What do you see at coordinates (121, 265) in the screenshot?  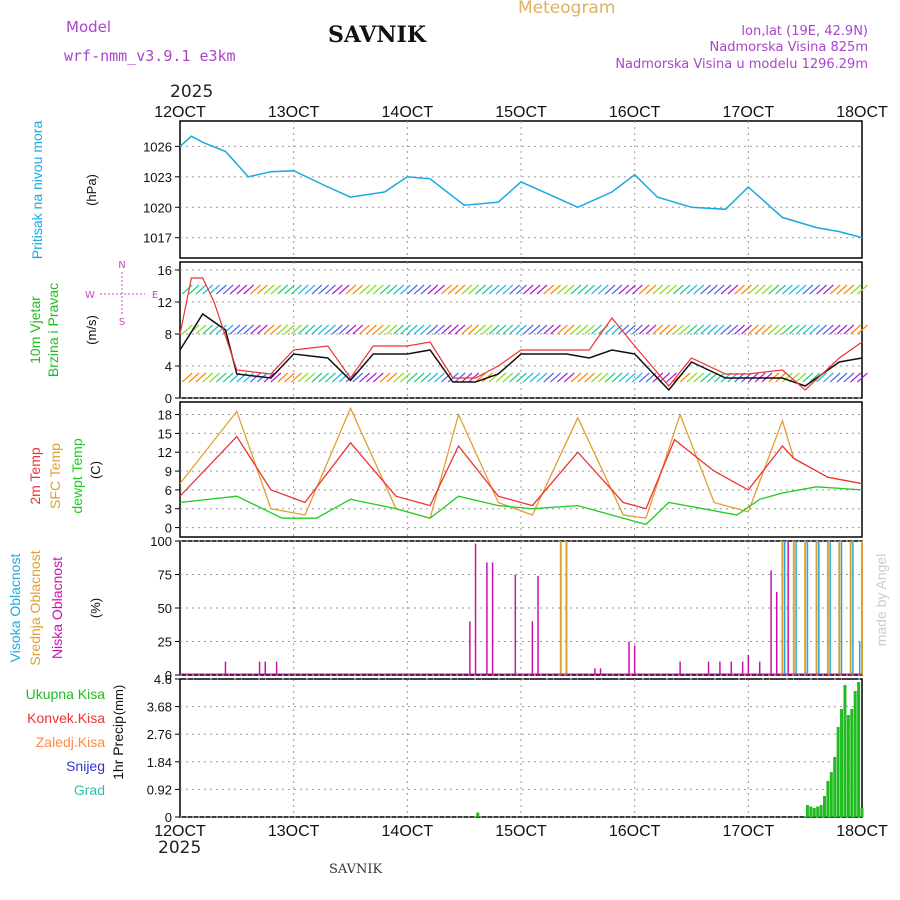 I see `compass-n: N` at bounding box center [121, 265].